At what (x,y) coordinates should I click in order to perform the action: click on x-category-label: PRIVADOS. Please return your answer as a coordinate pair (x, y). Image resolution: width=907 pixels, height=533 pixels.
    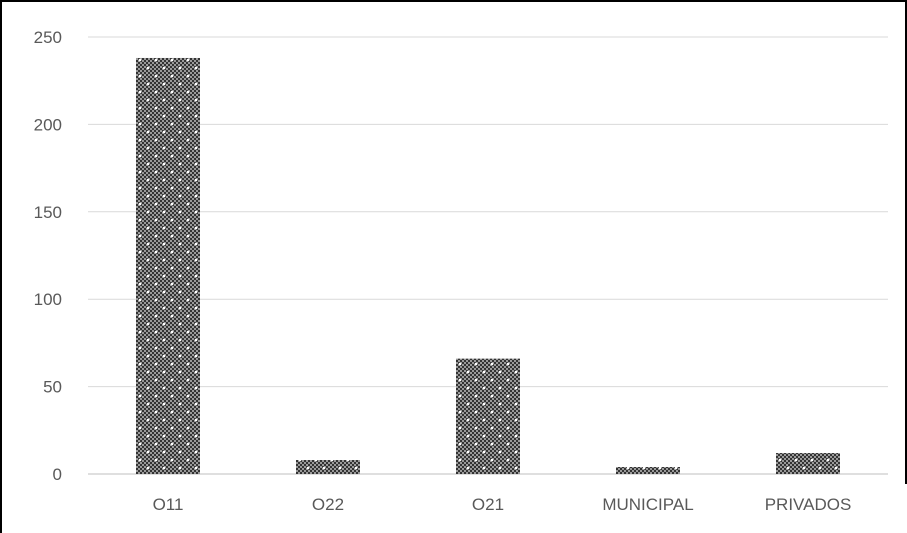
    Looking at the image, I should click on (808, 504).